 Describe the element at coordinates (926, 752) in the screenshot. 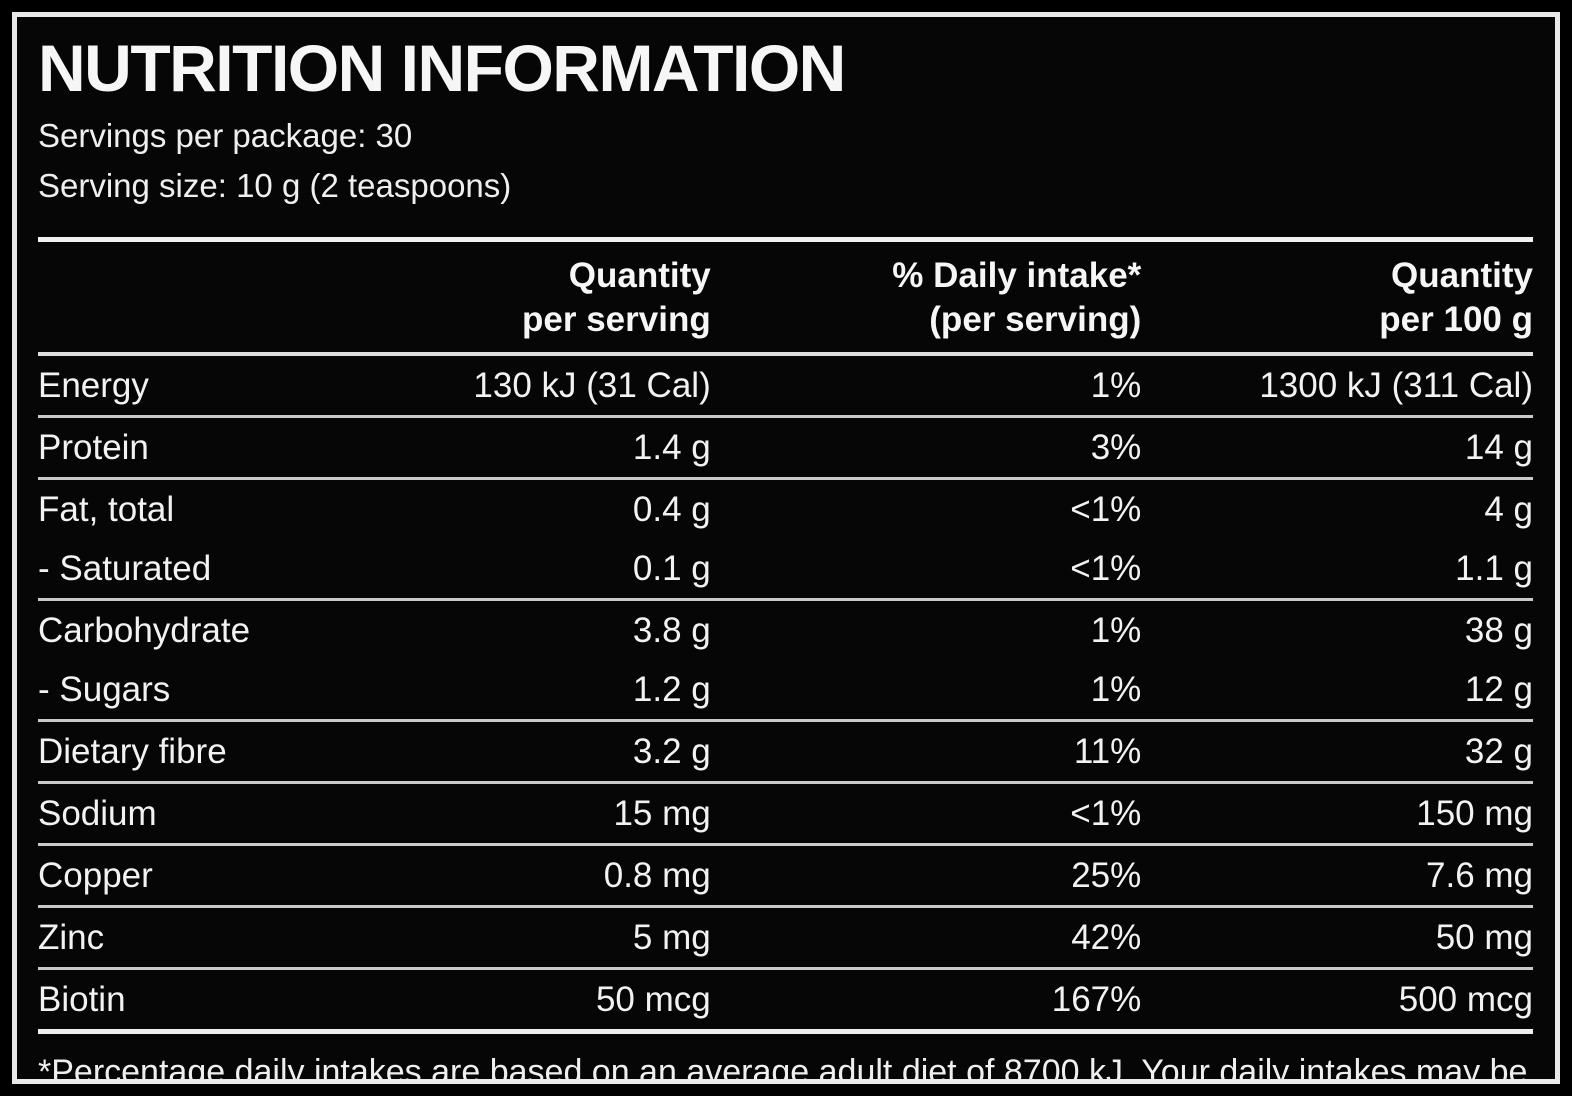

I see `daily-intake-pct: 11%` at that location.